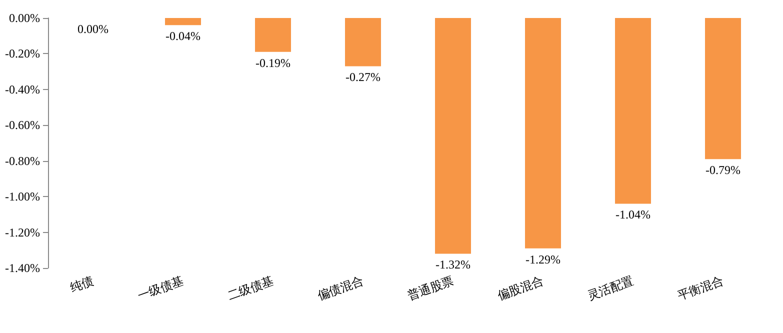  Describe the element at coordinates (22, 53) in the screenshot. I see `y-tick-label: -0.20%` at that location.